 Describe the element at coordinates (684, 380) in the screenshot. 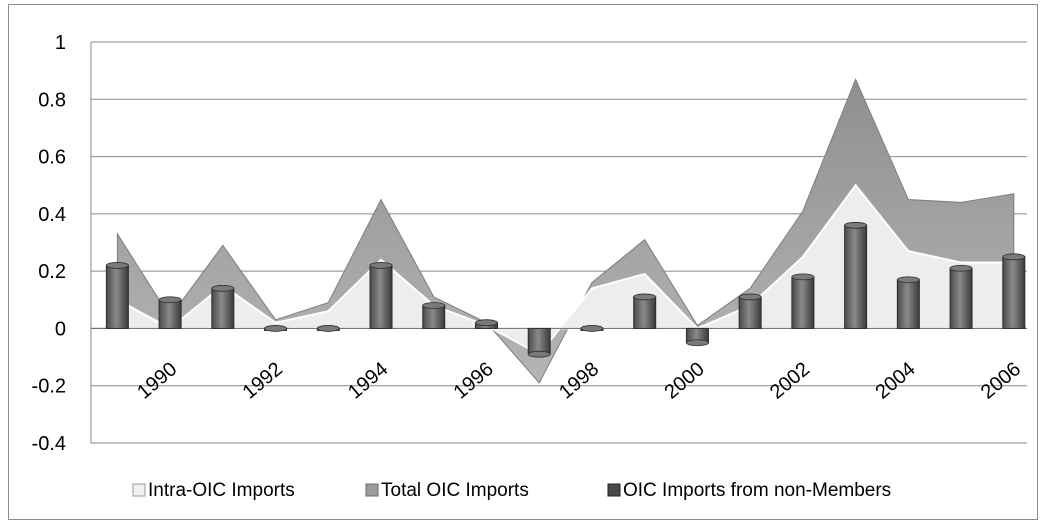

I see `x-tick-label: 2000` at that location.